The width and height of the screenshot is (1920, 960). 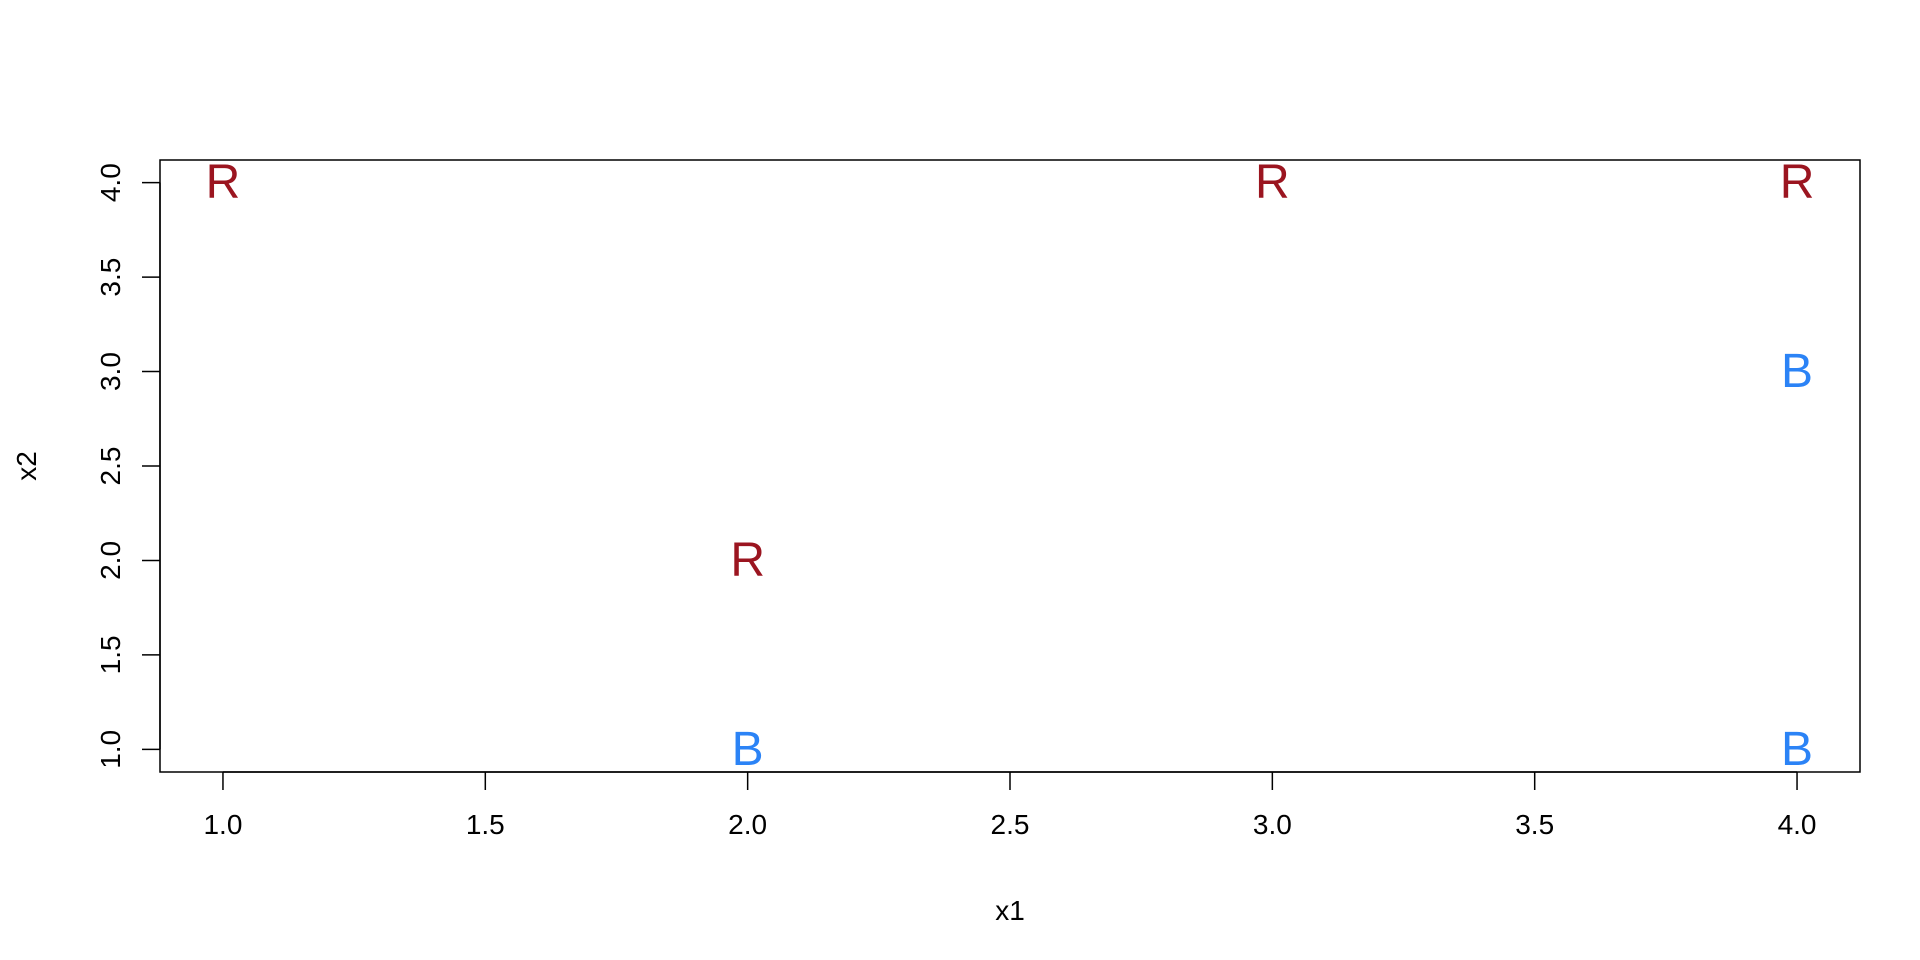 What do you see at coordinates (222, 824) in the screenshot?
I see `x-tick-label: 1.0` at bounding box center [222, 824].